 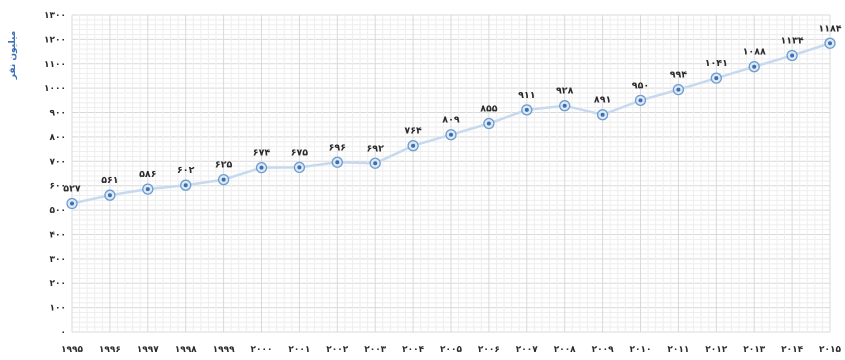 I want to click on data-label: ۶٧۴, so click(x=262, y=153).